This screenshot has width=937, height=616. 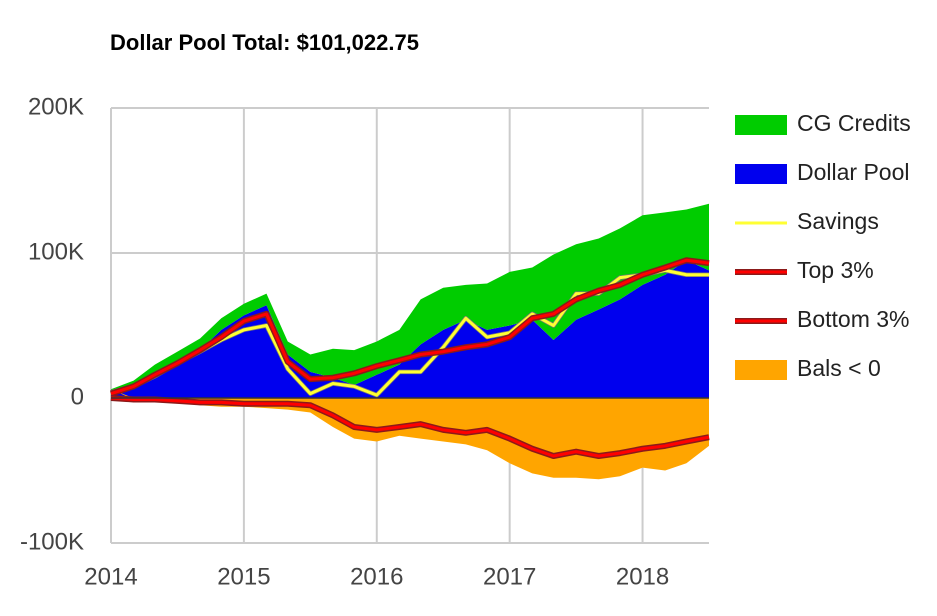 I want to click on legend-label: CG Credits, so click(x=854, y=123).